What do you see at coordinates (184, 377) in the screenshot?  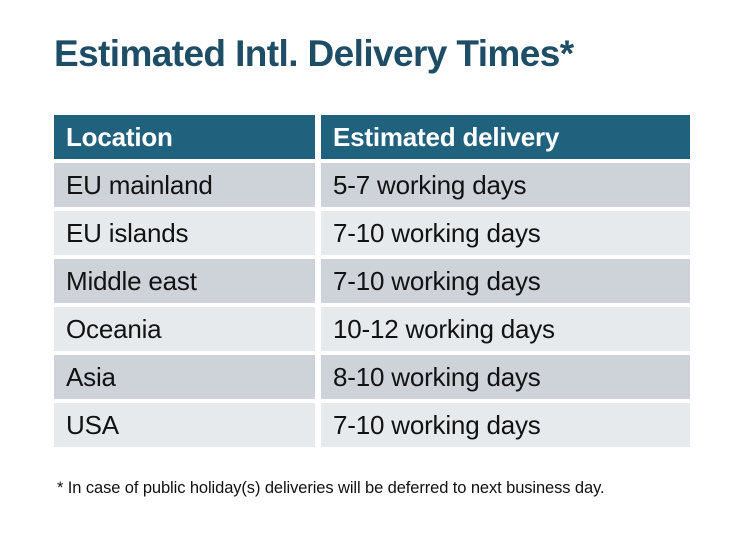 I see `table-cell-location: Asia` at bounding box center [184, 377].